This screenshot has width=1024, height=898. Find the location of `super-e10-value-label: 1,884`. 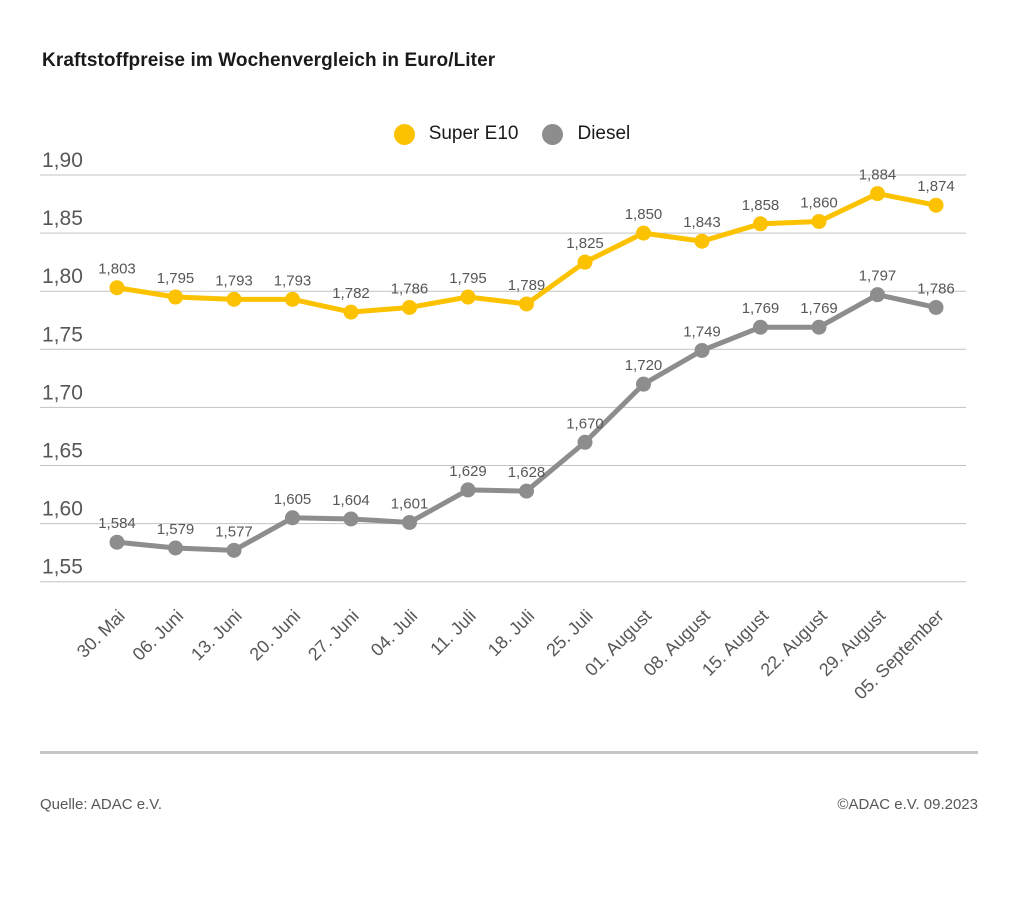

super-e10-value-label: 1,884 is located at coordinates (878, 175).